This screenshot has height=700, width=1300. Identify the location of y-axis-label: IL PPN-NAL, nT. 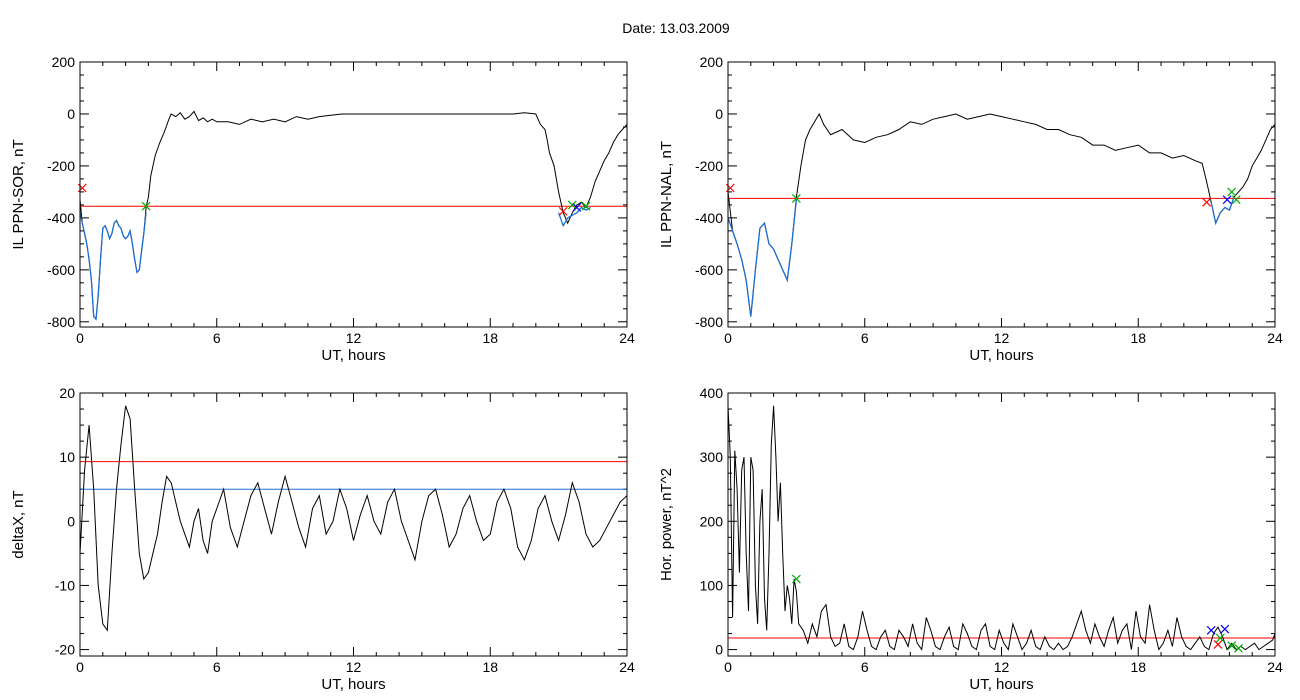
(666, 194).